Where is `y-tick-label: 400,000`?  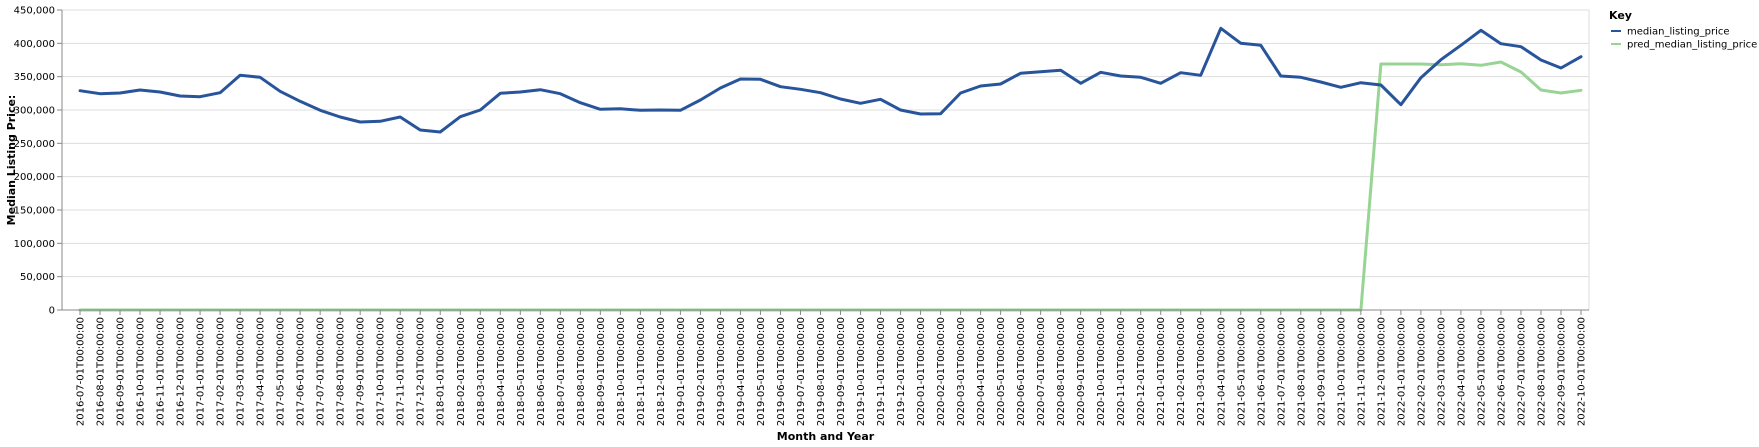
y-tick-label: 400,000 is located at coordinates (34, 44).